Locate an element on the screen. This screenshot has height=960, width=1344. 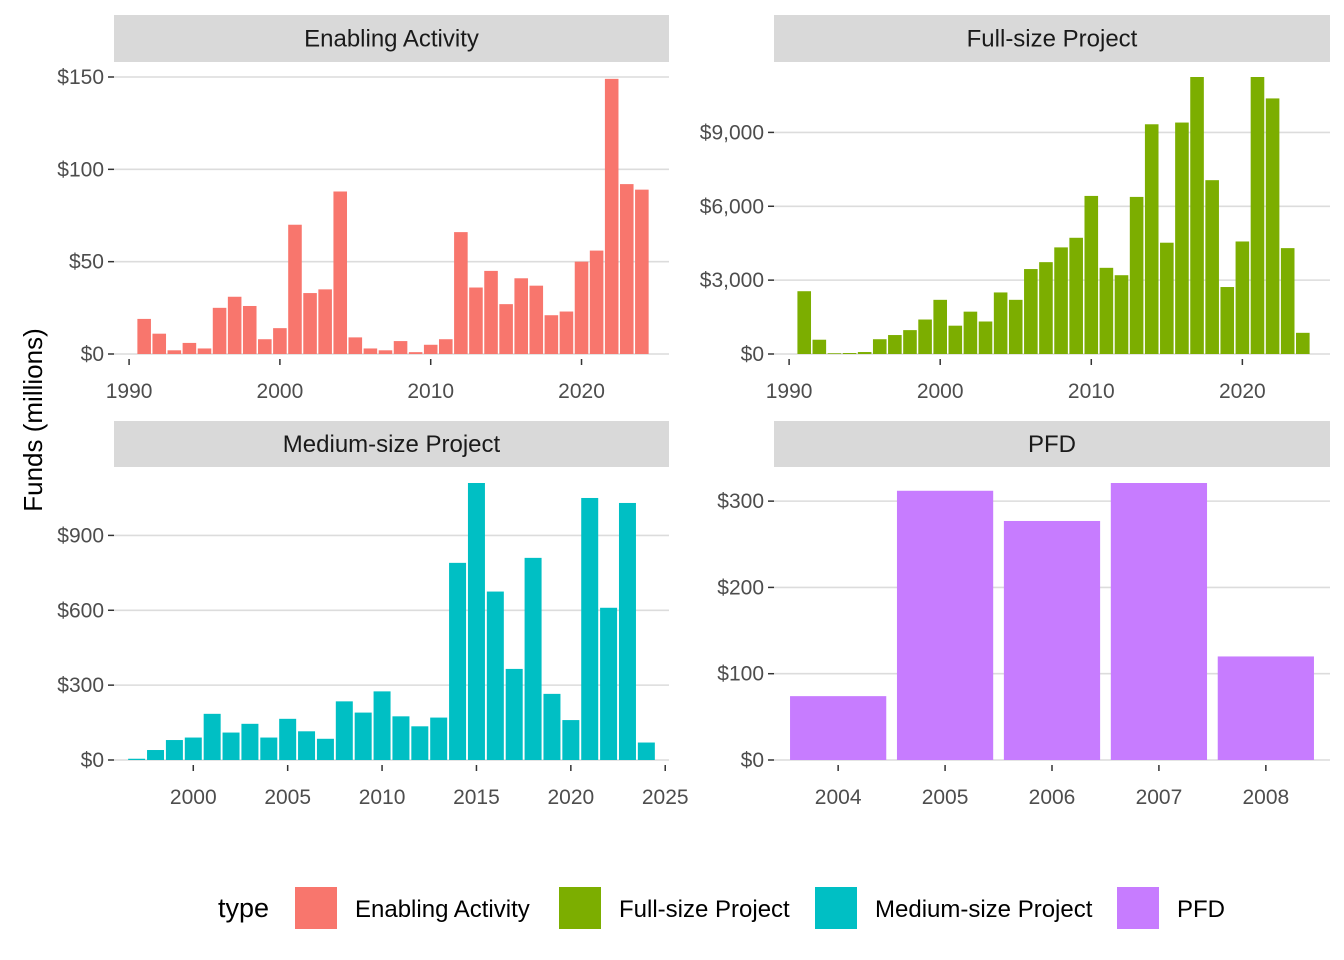
bar-pfd-2004 is located at coordinates (838, 728).